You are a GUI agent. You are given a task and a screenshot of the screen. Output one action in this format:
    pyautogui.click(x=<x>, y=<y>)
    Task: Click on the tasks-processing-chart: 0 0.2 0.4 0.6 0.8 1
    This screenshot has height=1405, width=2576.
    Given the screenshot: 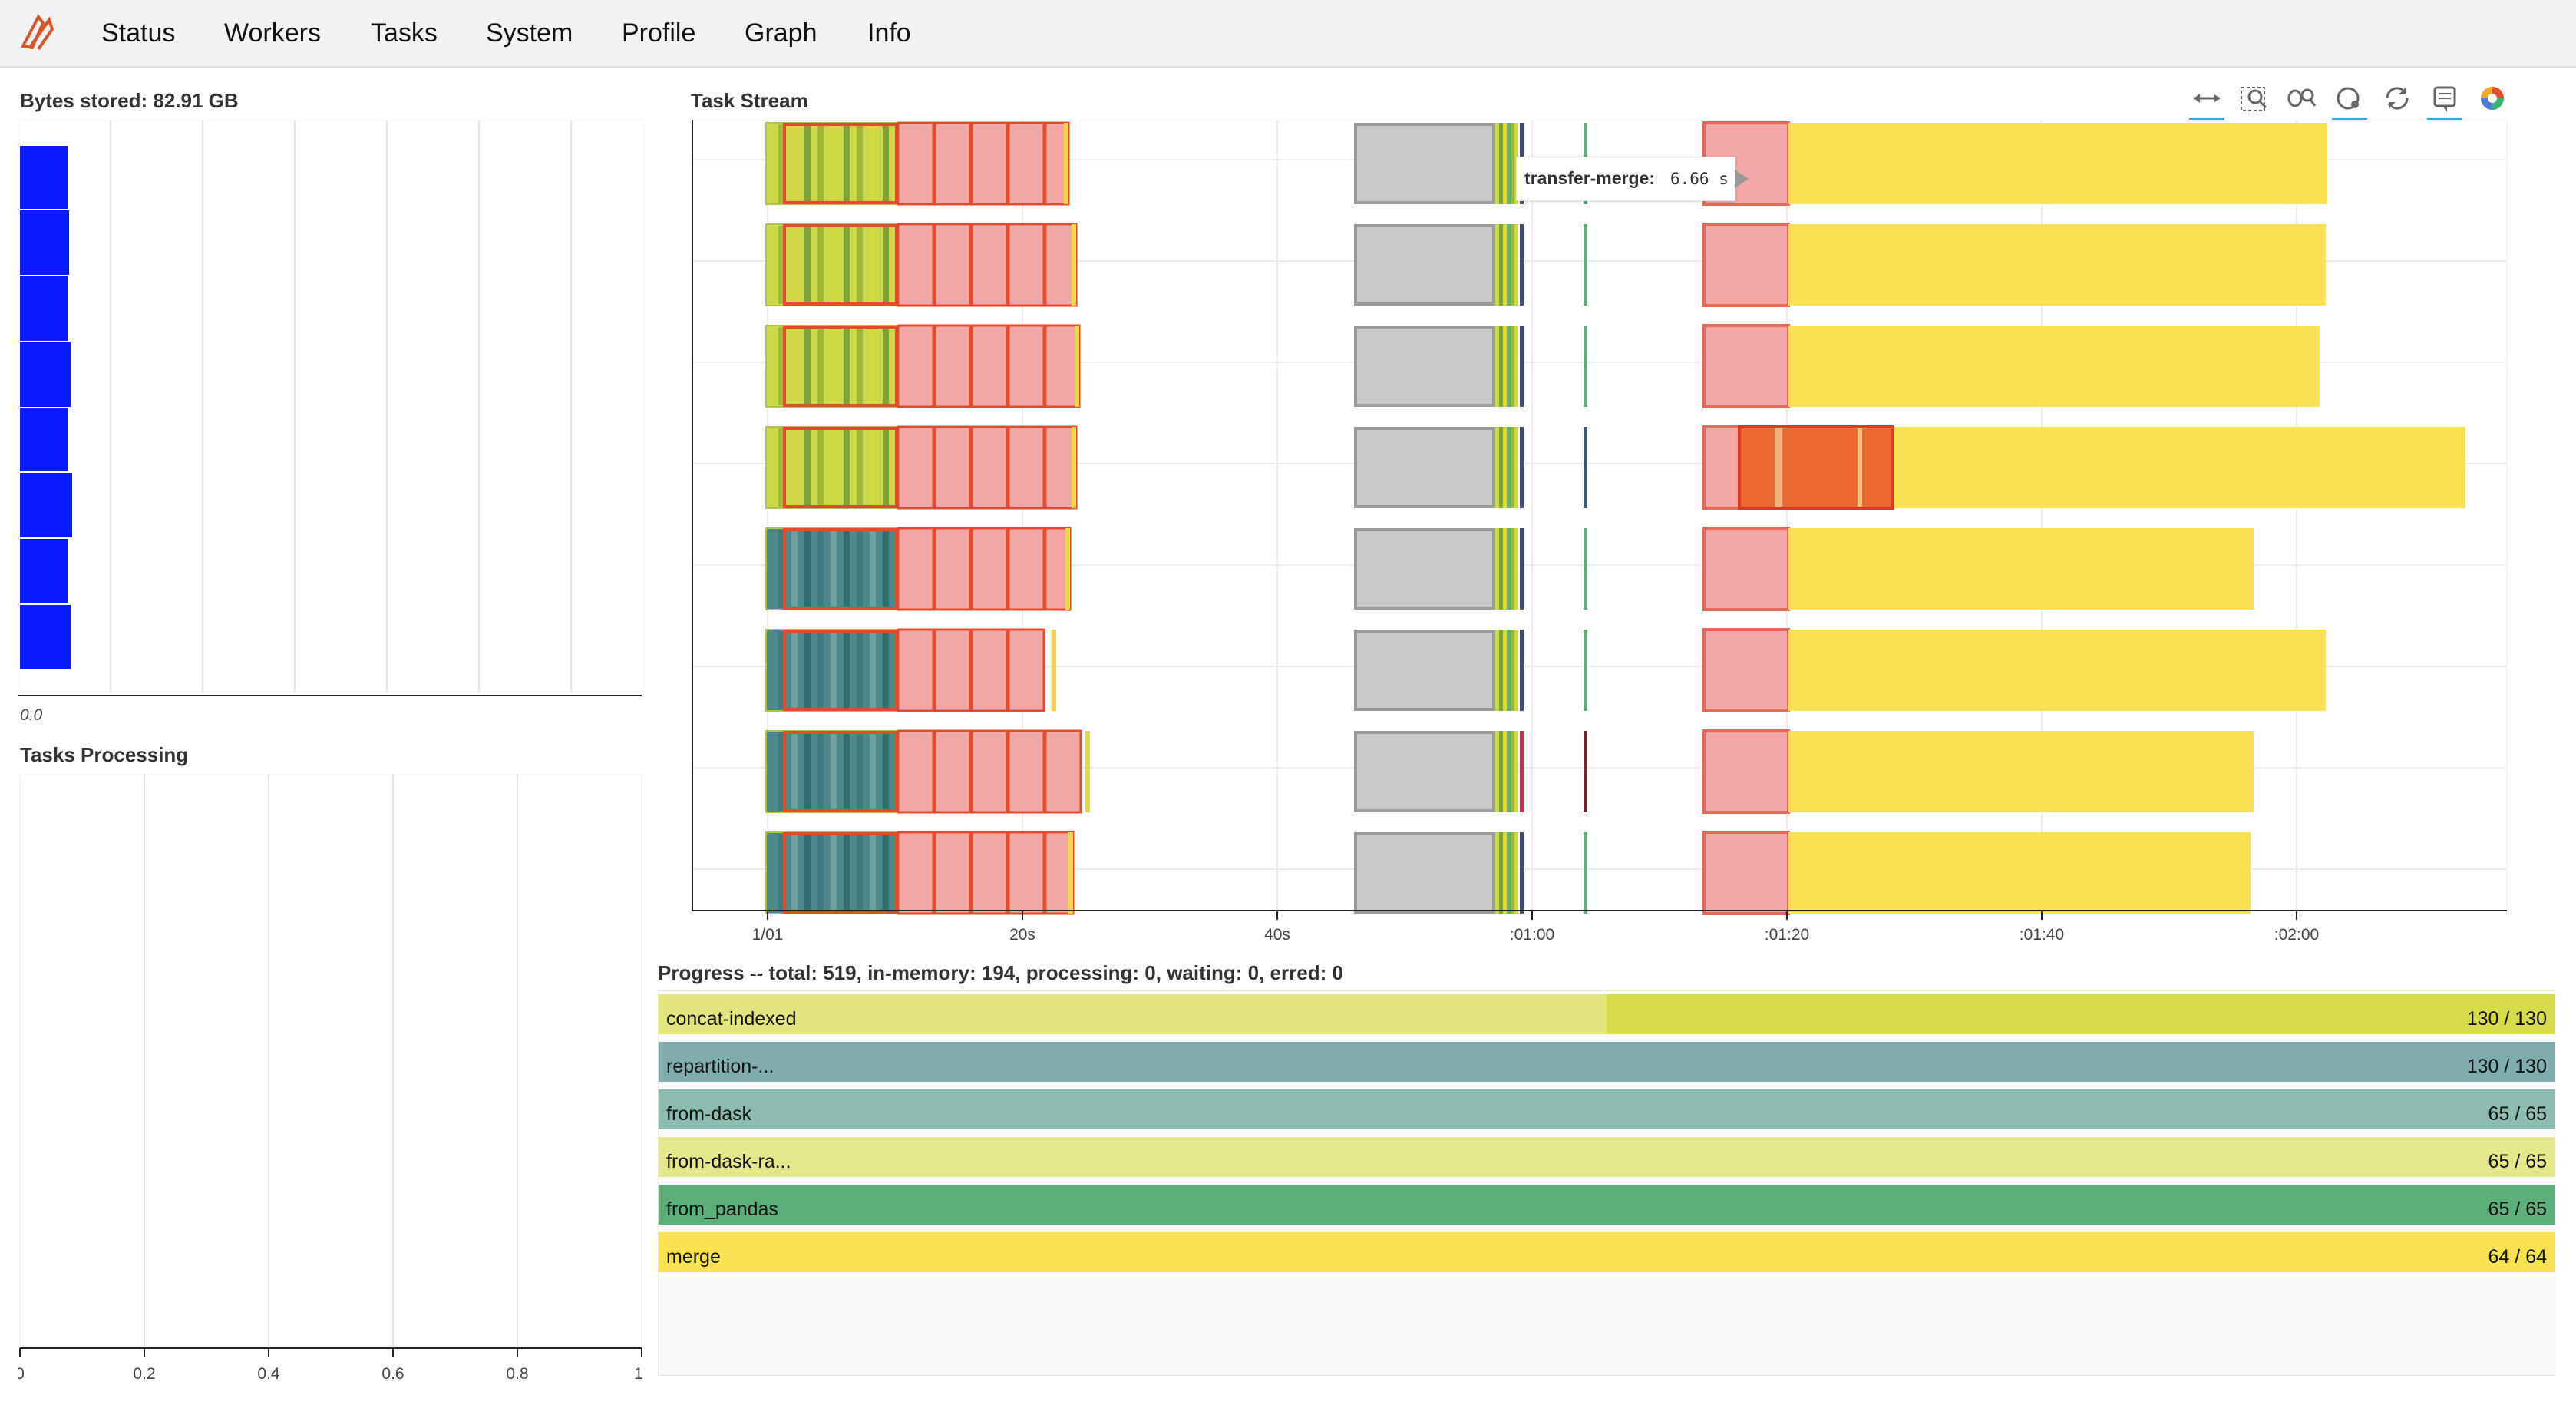 What is the action you would take?
    pyautogui.click(x=337, y=1081)
    